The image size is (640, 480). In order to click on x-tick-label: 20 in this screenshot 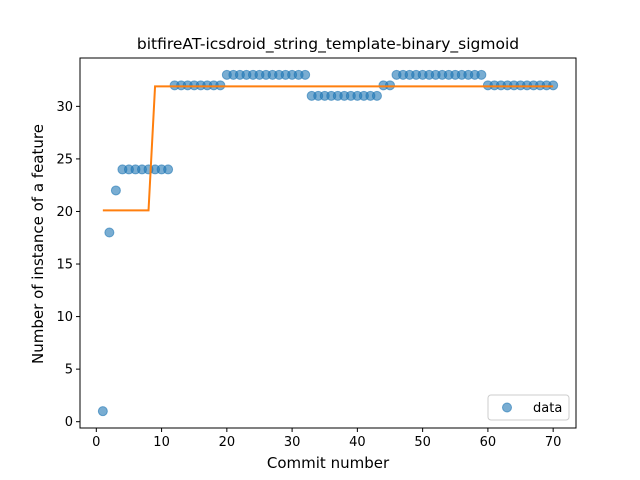, I will do `click(227, 442)`.